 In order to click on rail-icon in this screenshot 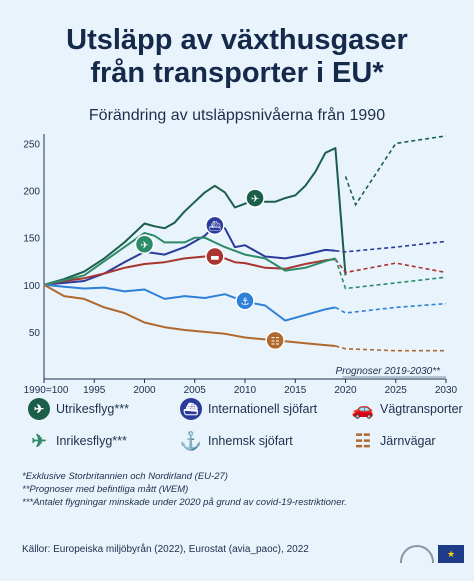, I will do `click(275, 340)`.